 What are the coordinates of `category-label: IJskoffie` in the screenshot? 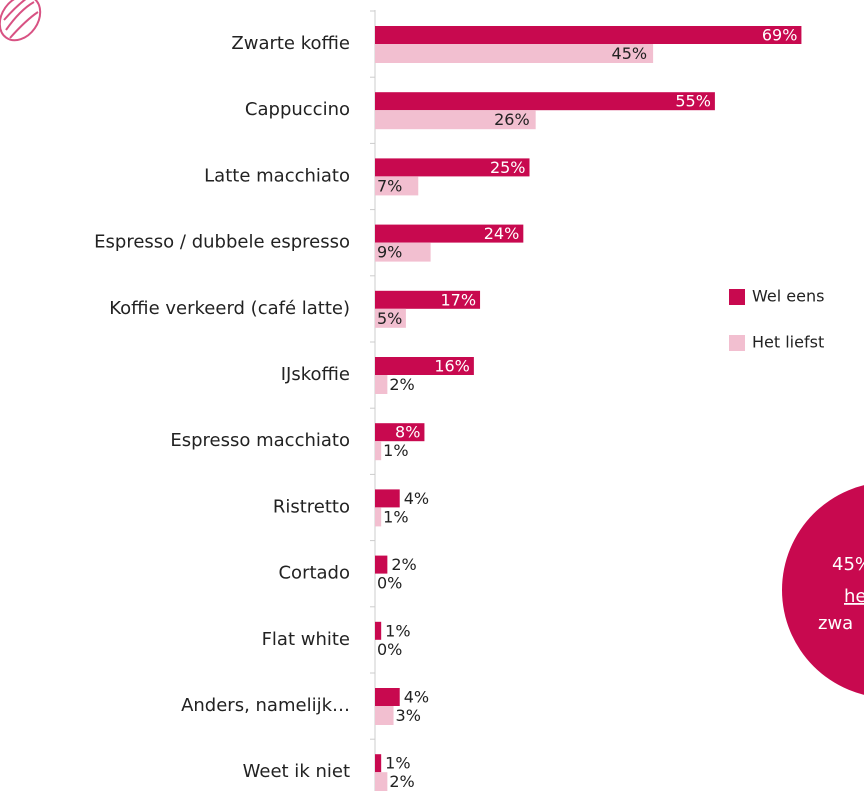 It's located at (315, 374).